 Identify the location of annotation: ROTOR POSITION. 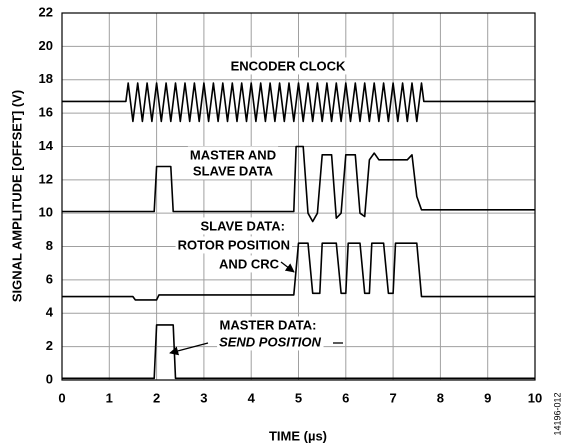
(234, 244).